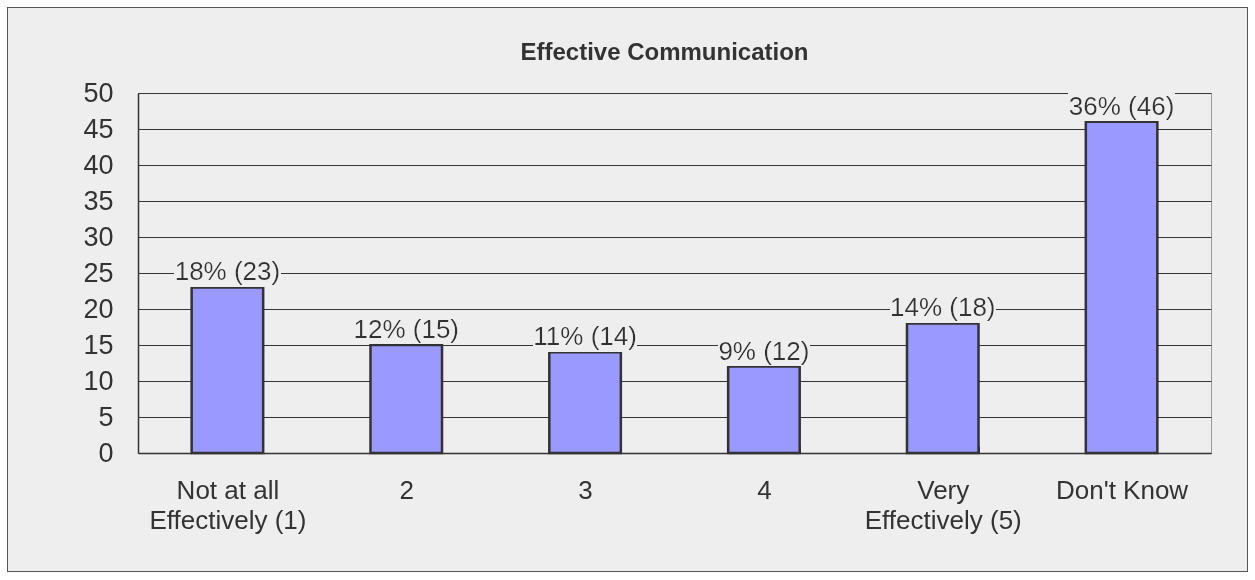  I want to click on x-tick-label: 2, so click(406, 489).